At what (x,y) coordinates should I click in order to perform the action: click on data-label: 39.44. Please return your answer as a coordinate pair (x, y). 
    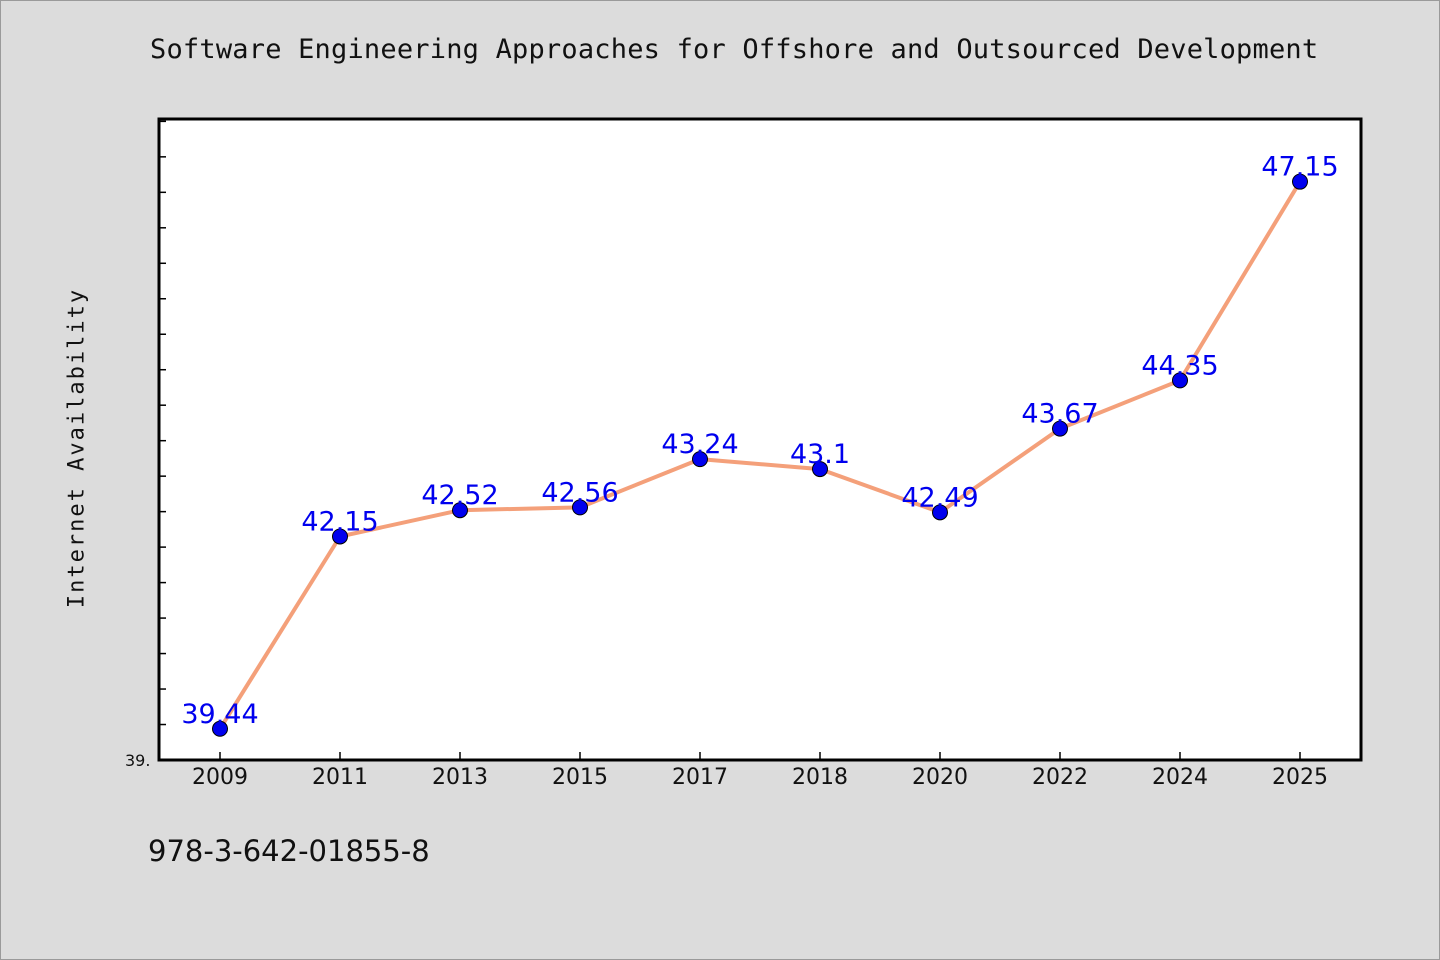
    Looking at the image, I should click on (219, 714).